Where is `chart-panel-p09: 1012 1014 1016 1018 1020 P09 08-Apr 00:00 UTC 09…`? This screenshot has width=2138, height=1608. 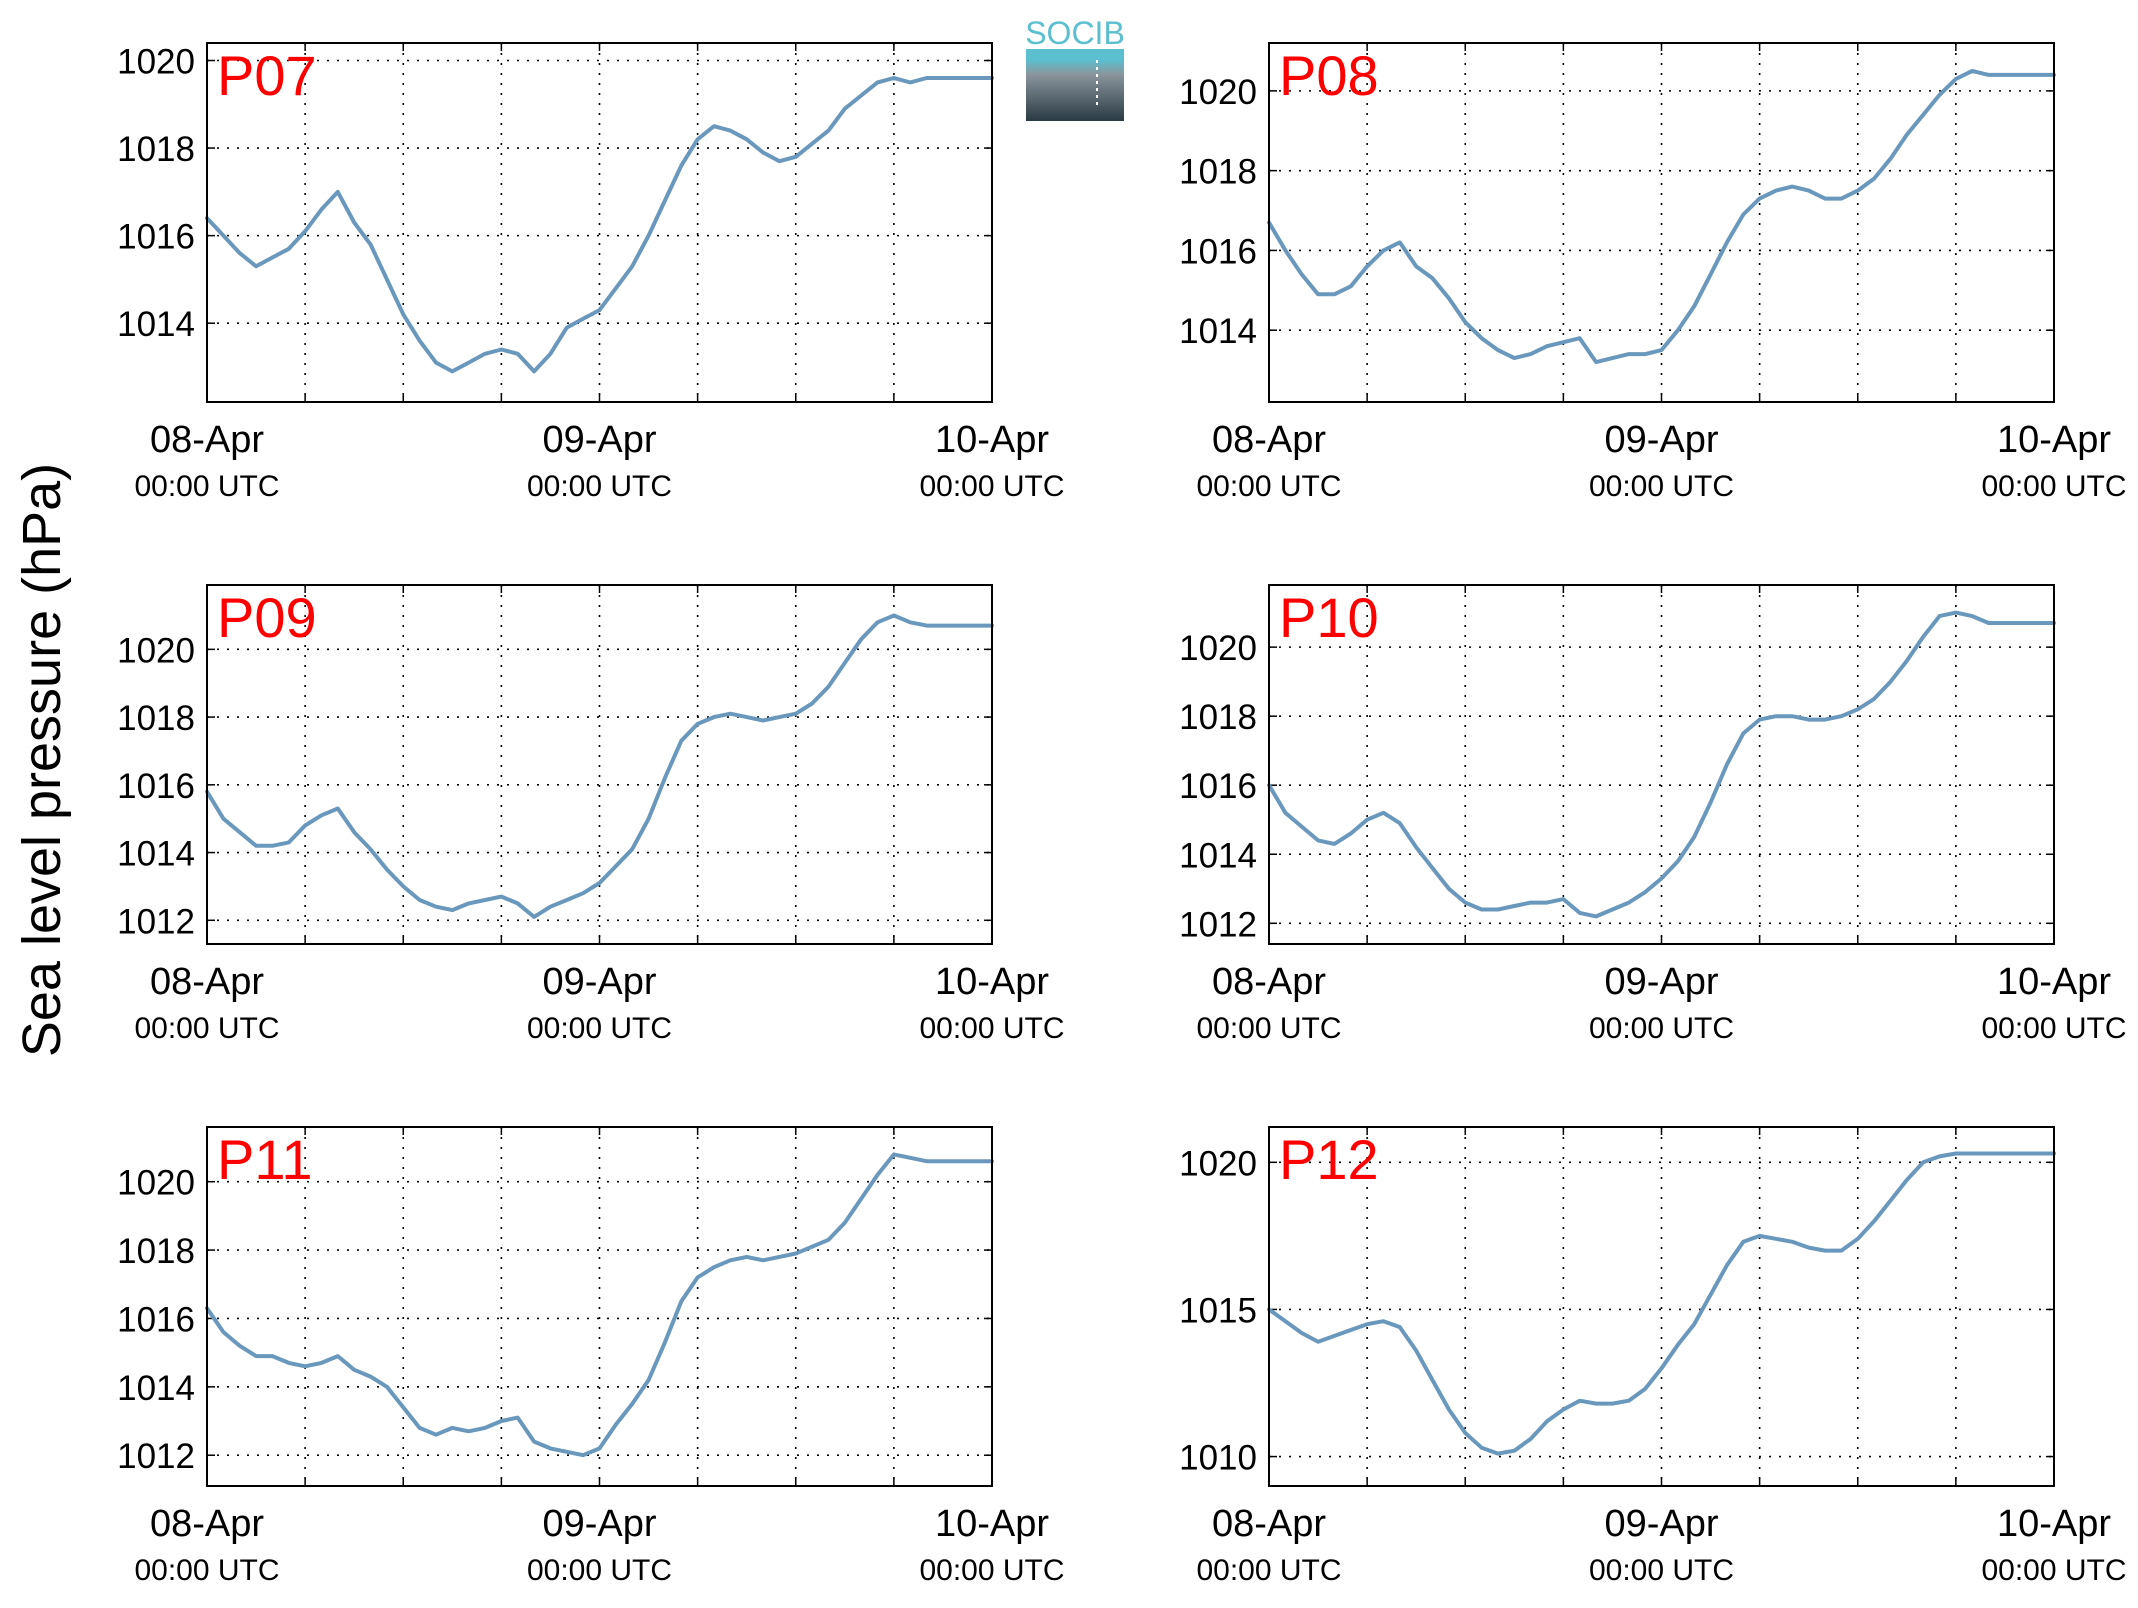 chart-panel-p09: 1012 1014 1016 1018 1020 P09 08-Apr 00:00 UTC 09… is located at coordinates (591, 814).